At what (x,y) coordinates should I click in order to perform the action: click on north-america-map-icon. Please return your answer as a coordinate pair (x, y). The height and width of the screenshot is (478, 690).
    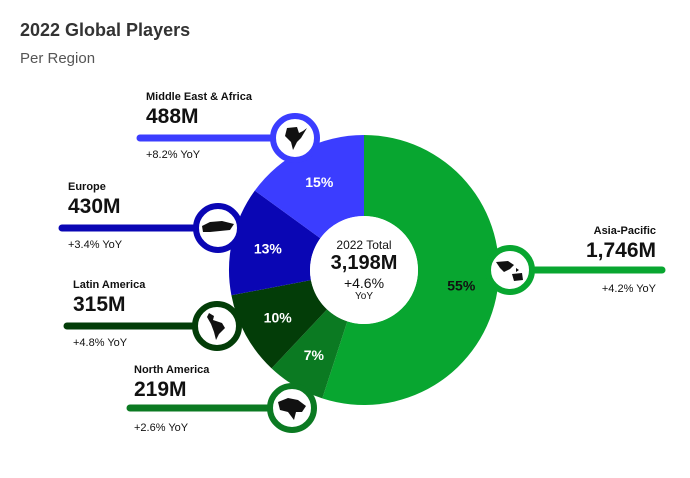
    Looking at the image, I should click on (292, 409).